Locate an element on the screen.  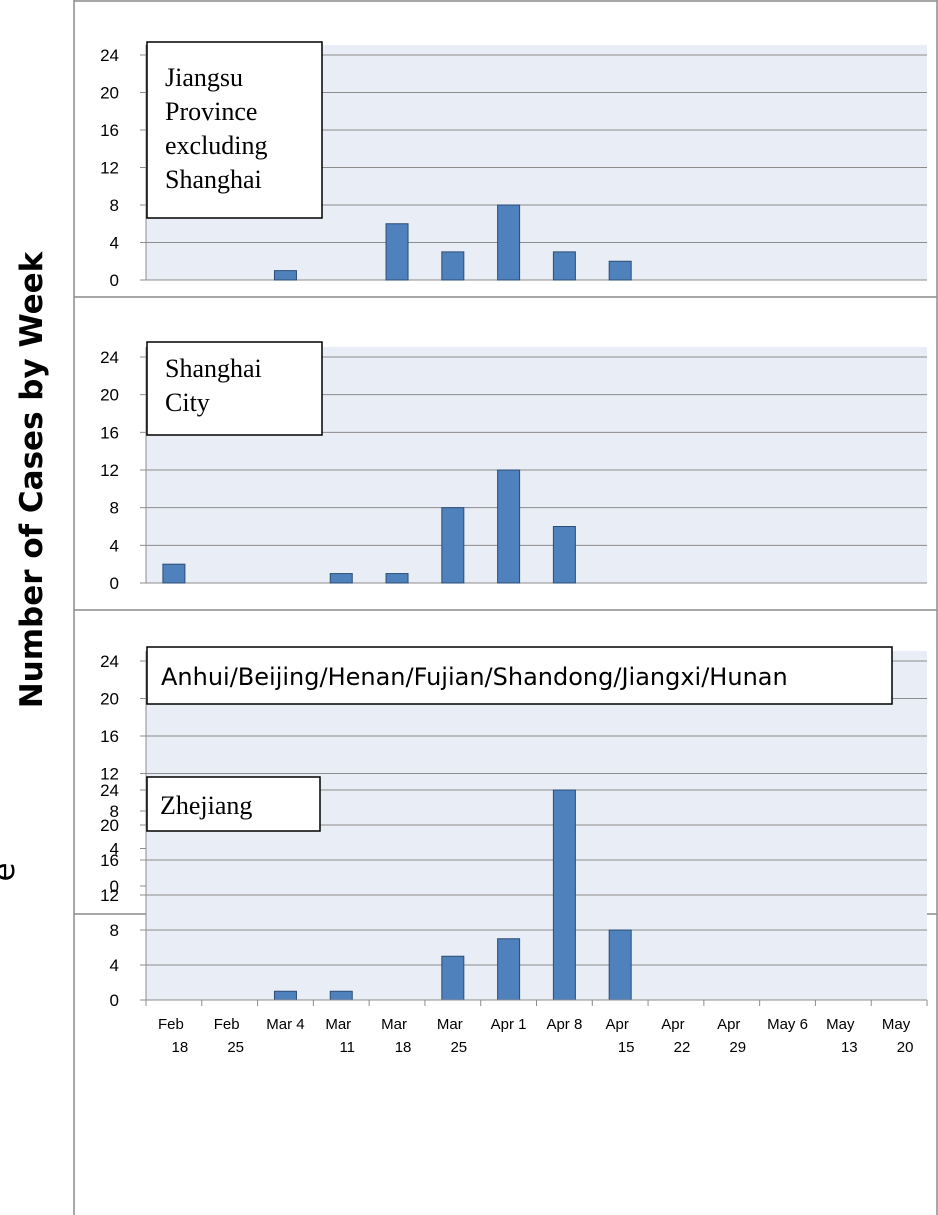
x-tick-label: Apr 15 is located at coordinates (620, 1036).